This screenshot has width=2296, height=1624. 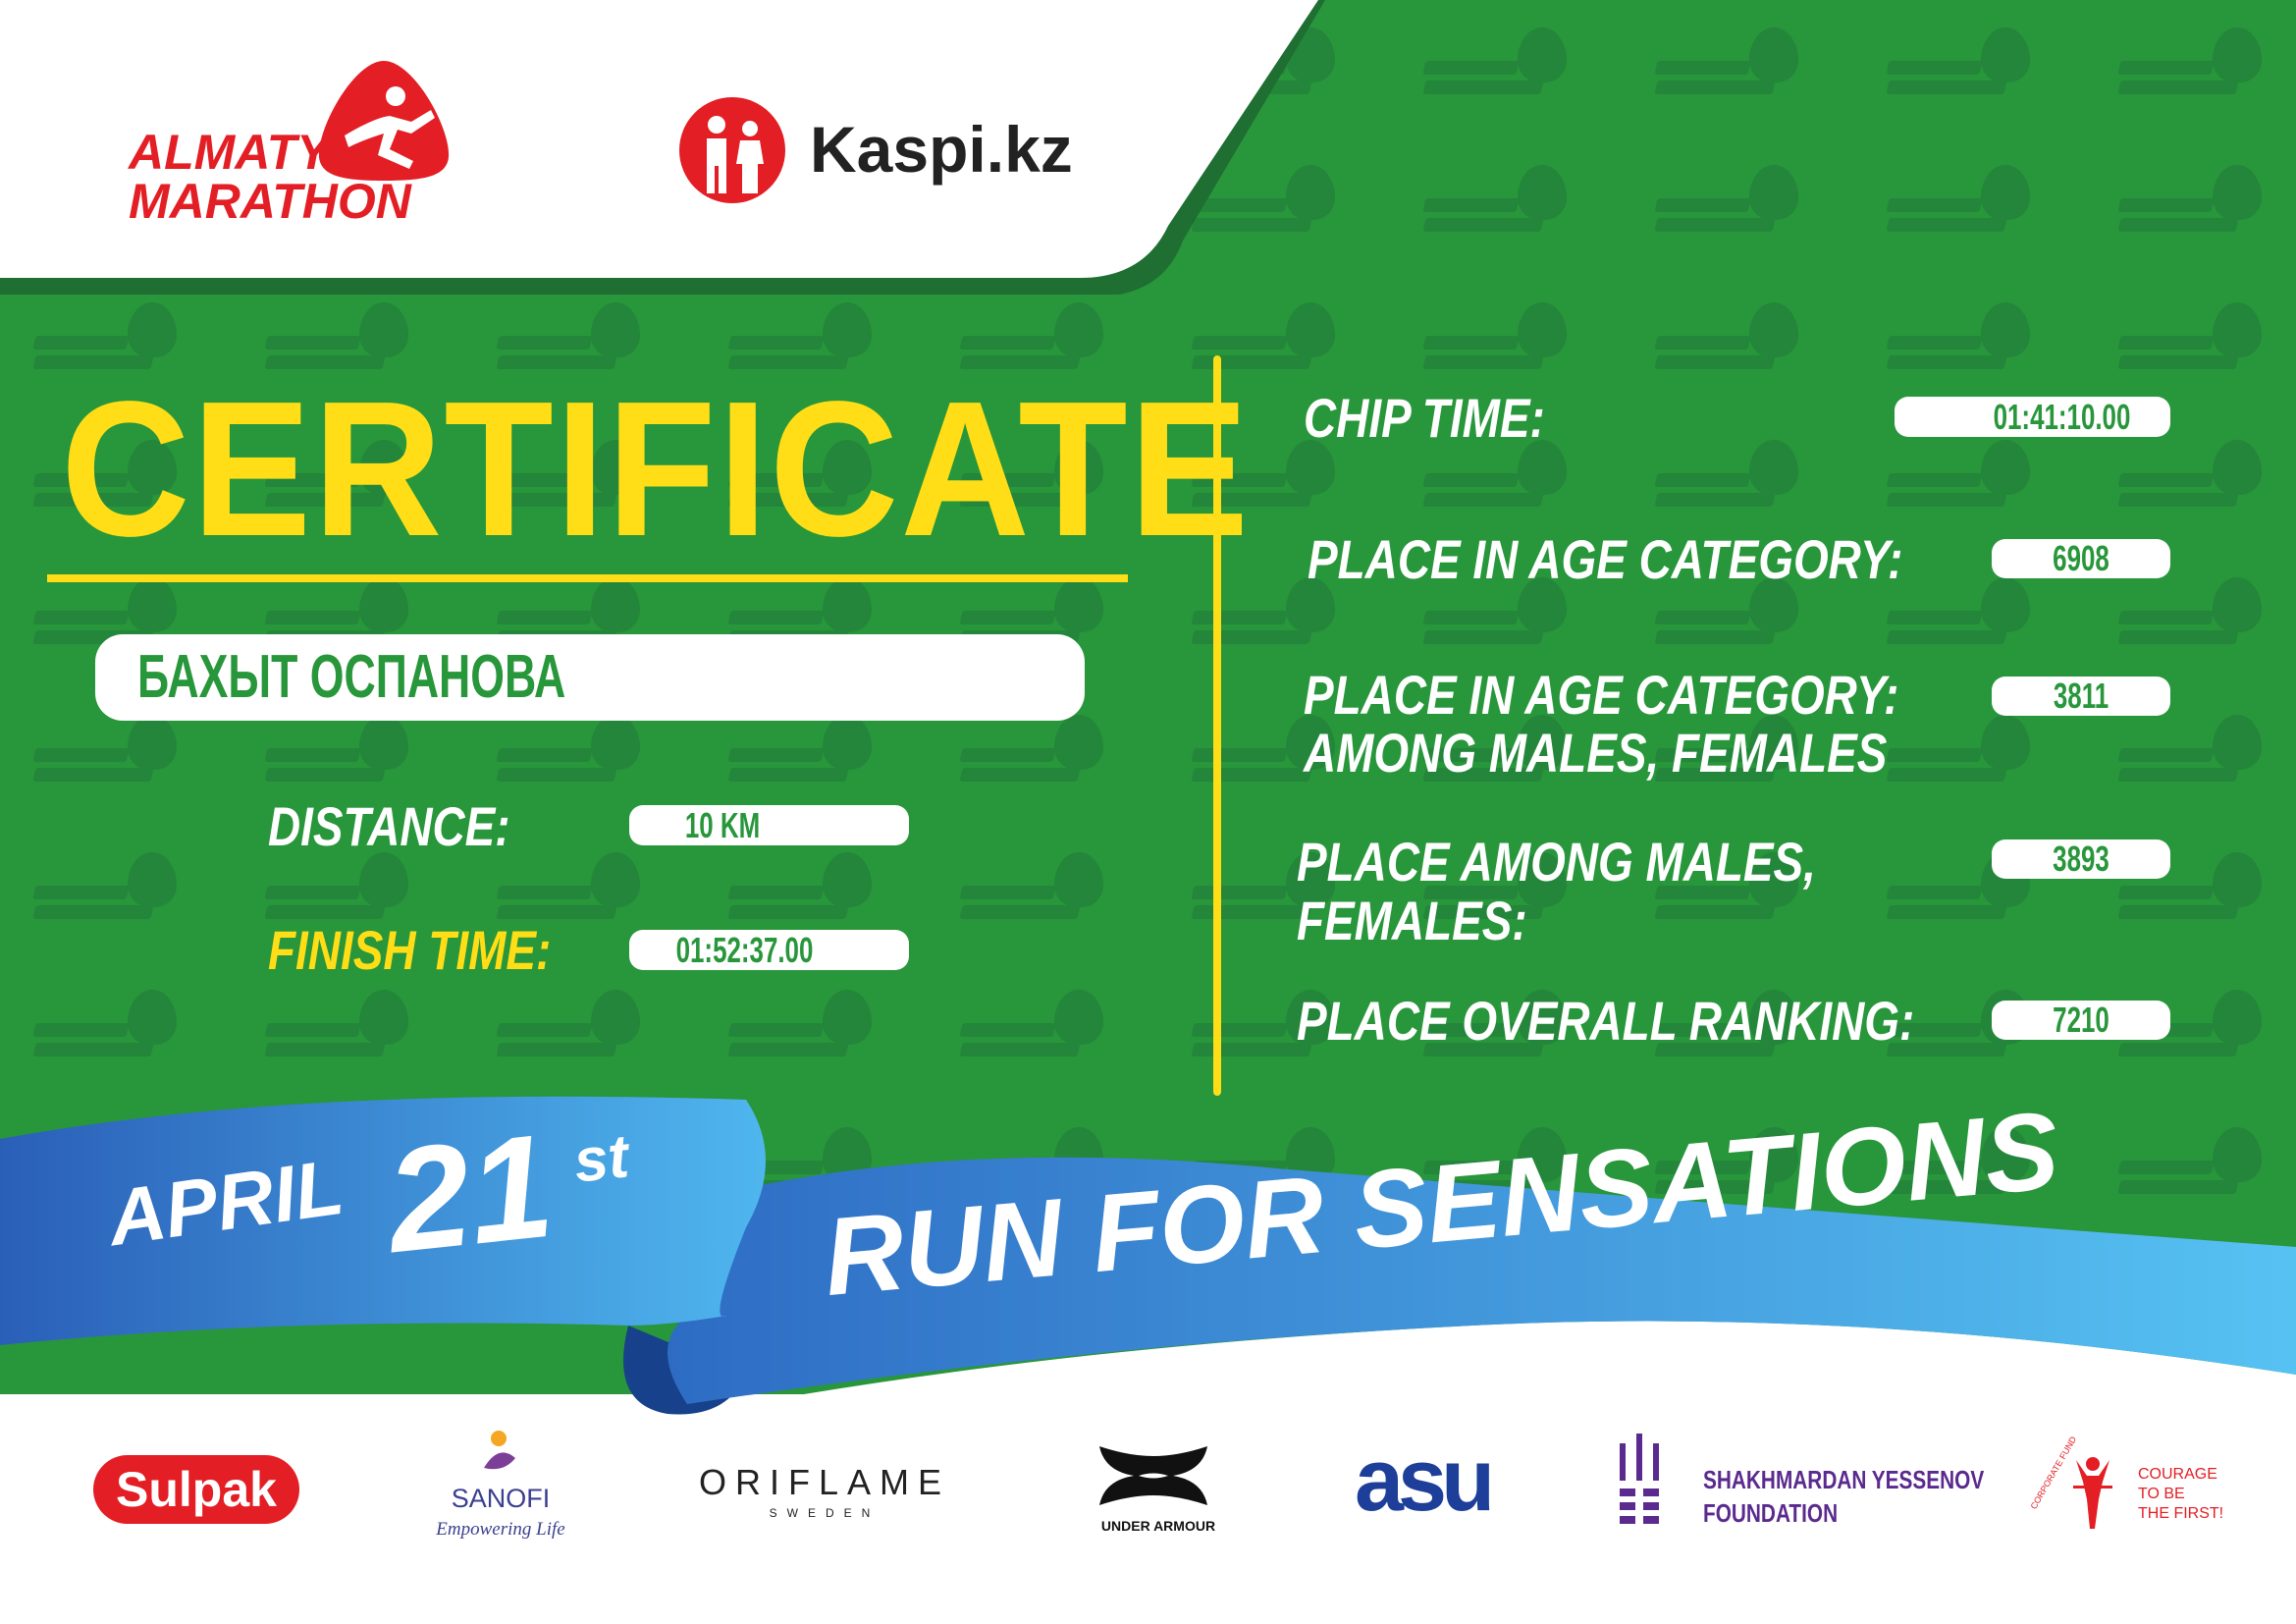 I want to click on courage-runner-icon, so click(x=2092, y=1493).